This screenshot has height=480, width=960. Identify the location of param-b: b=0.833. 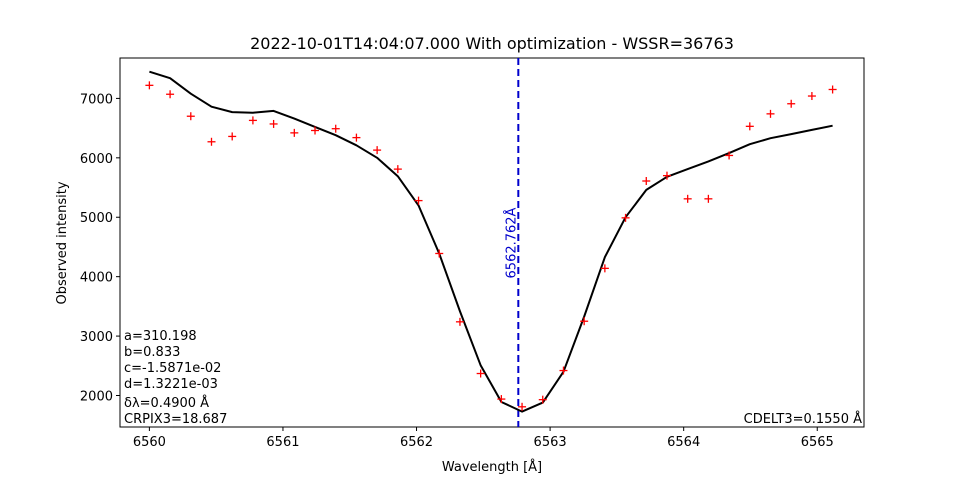
(152, 352).